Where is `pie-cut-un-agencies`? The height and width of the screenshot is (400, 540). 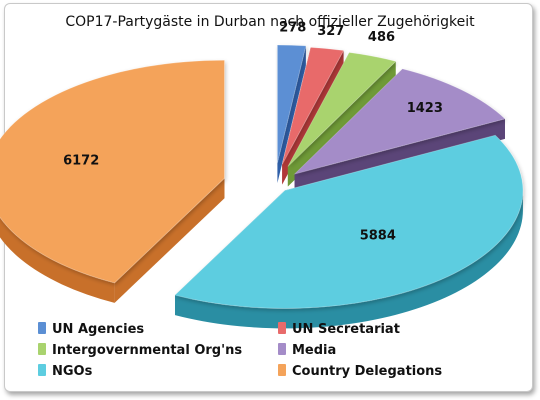
pie-cut-un-agencies is located at coordinates (291, 114).